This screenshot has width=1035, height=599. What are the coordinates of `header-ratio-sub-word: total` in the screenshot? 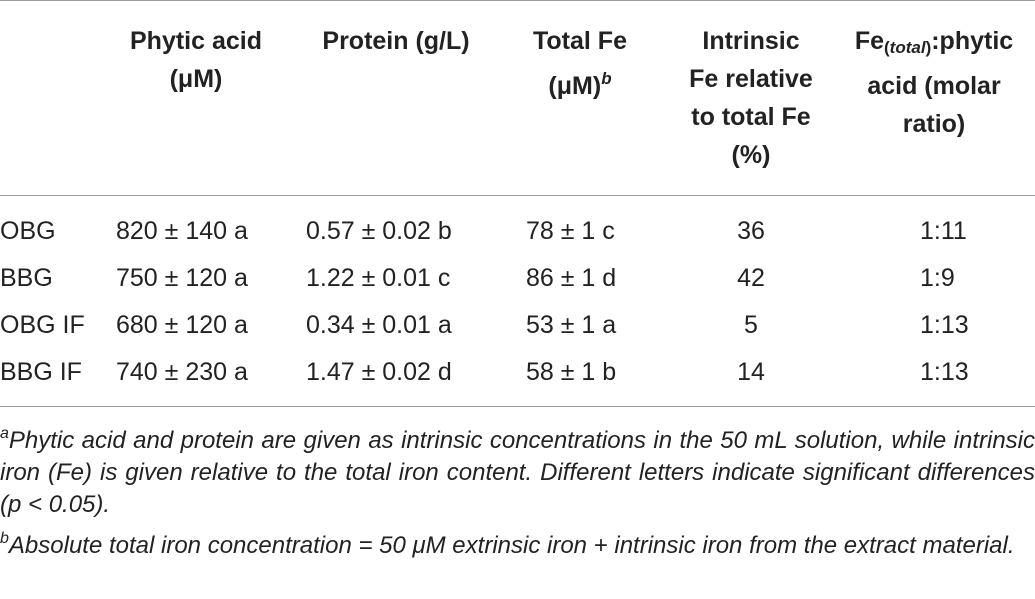 It's located at (907, 47).